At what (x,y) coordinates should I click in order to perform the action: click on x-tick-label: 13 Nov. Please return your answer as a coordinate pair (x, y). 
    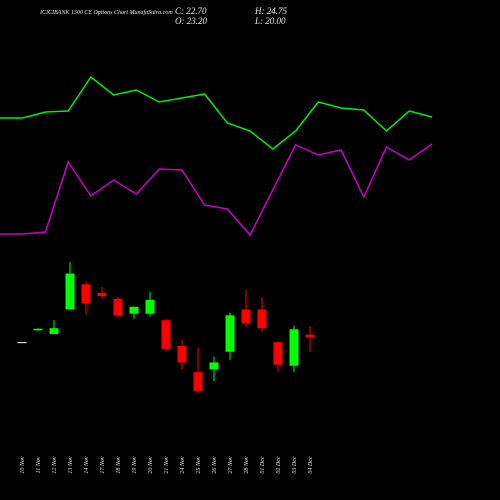
    Looking at the image, I should click on (71, 465).